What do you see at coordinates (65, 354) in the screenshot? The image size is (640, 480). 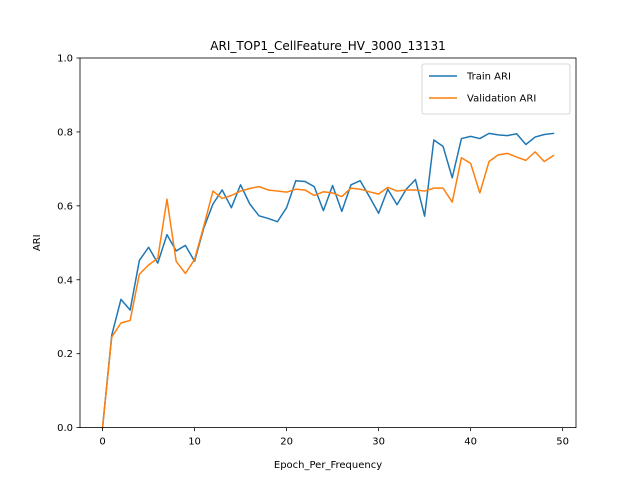 I see `y-tick-label: 0.2` at bounding box center [65, 354].